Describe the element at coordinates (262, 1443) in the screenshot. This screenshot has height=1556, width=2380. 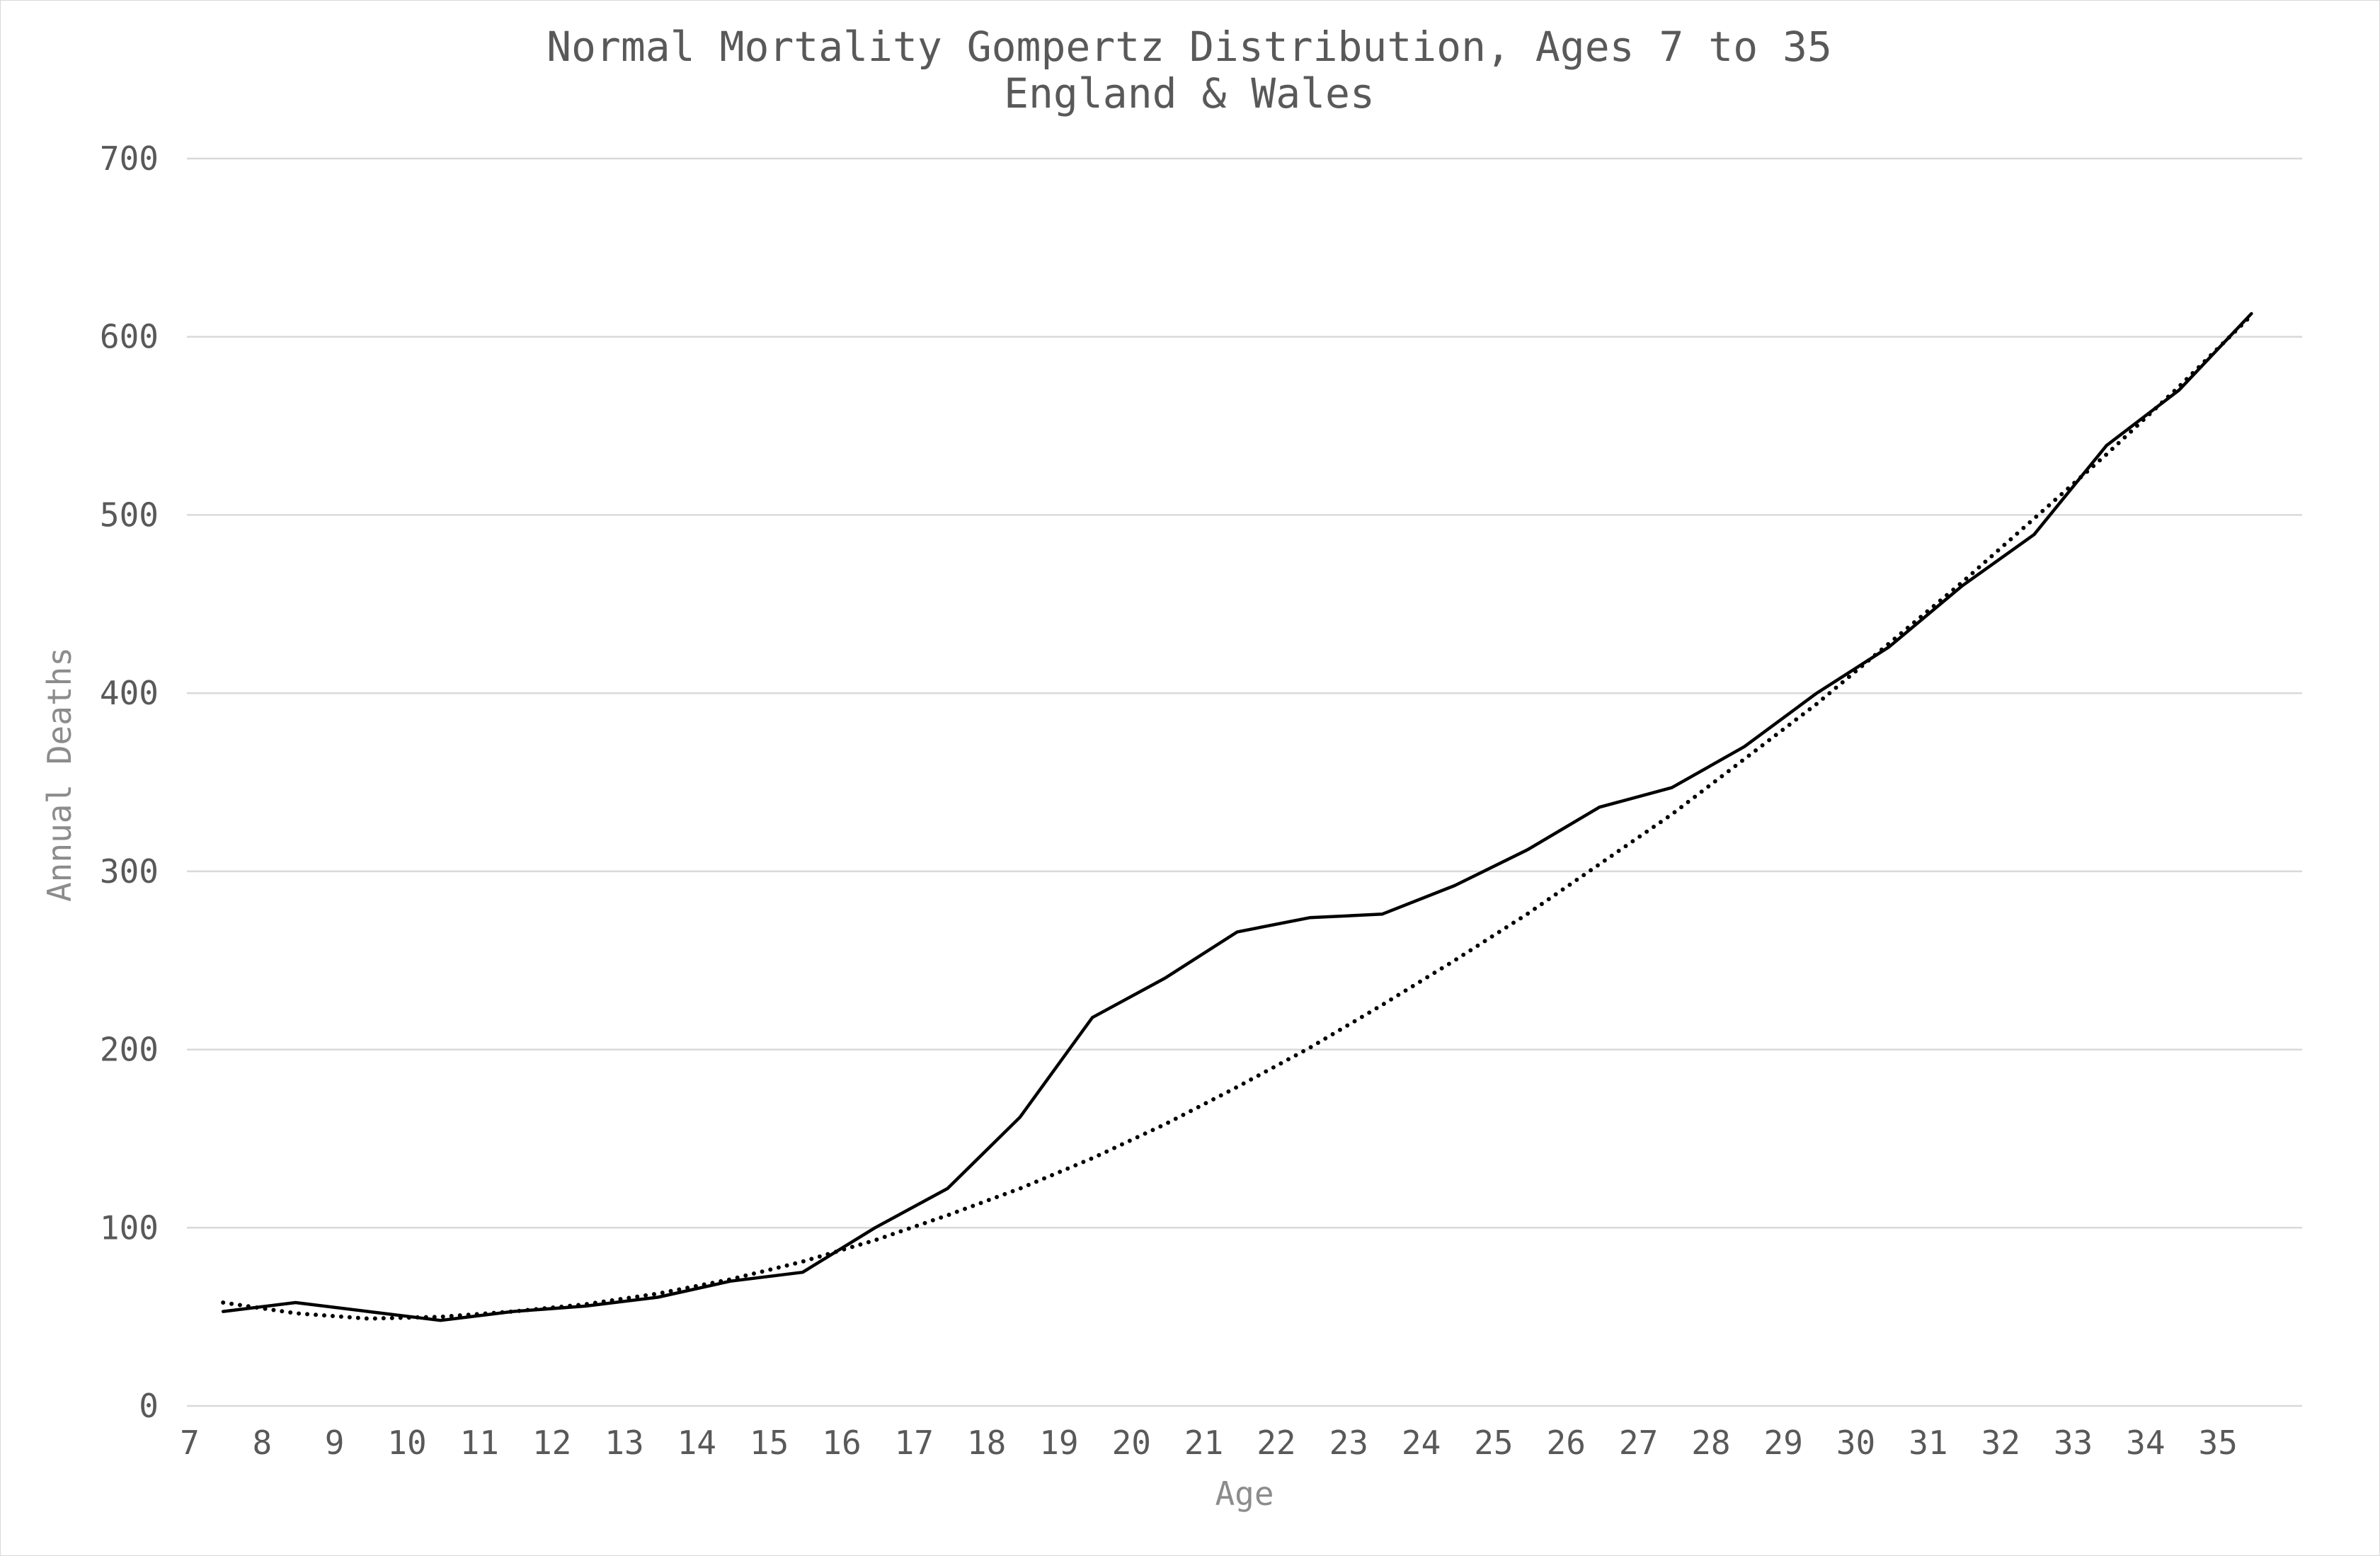
I see `x-tick-label: 8` at that location.